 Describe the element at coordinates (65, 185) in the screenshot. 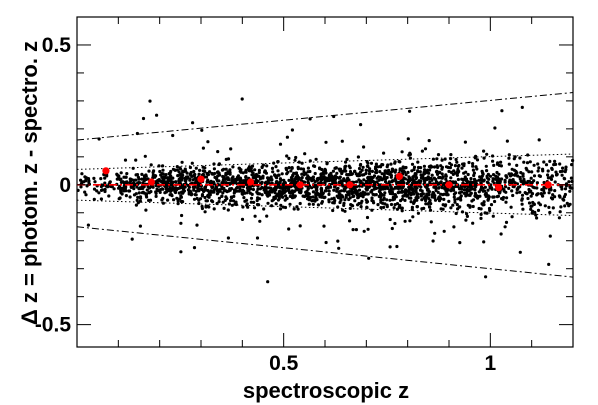

I see `y-tick-label: 0` at that location.